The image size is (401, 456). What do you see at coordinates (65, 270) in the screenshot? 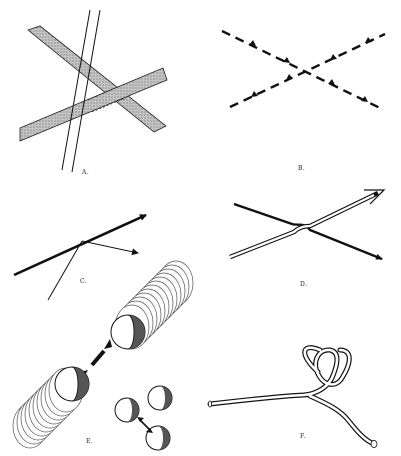
I see `thin-stem-line` at bounding box center [65, 270].